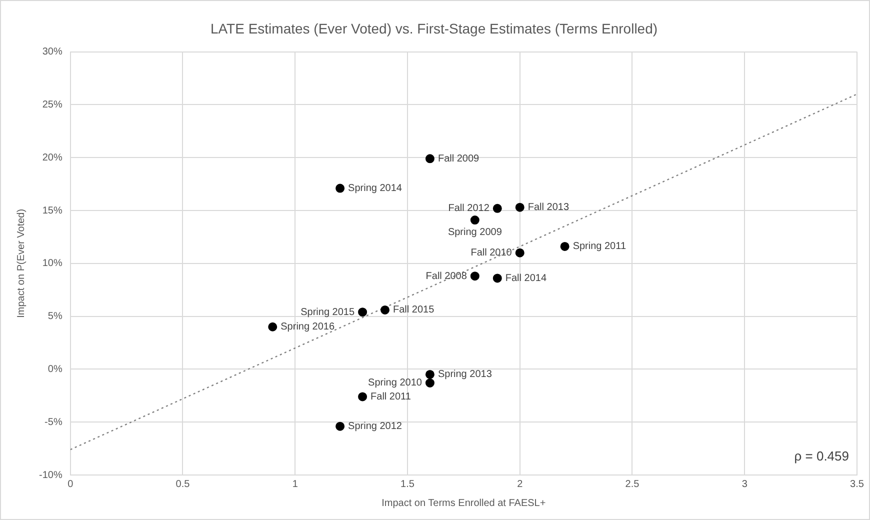 This screenshot has width=870, height=520. Describe the element at coordinates (391, 396) in the screenshot. I see `annotation: Fall 2011` at that location.